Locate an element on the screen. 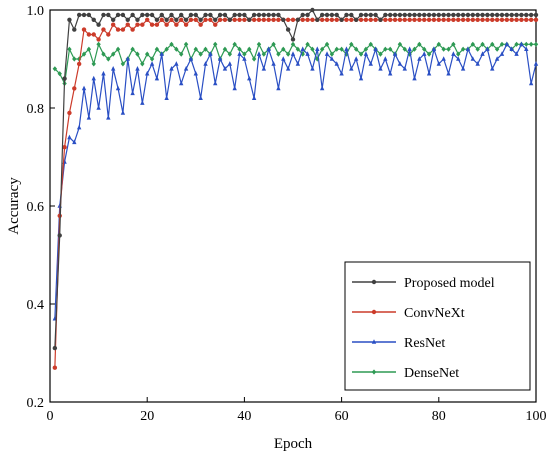 Image resolution: width=550 pixels, height=458 pixels. legend-marker-resnet is located at coordinates (374, 341).